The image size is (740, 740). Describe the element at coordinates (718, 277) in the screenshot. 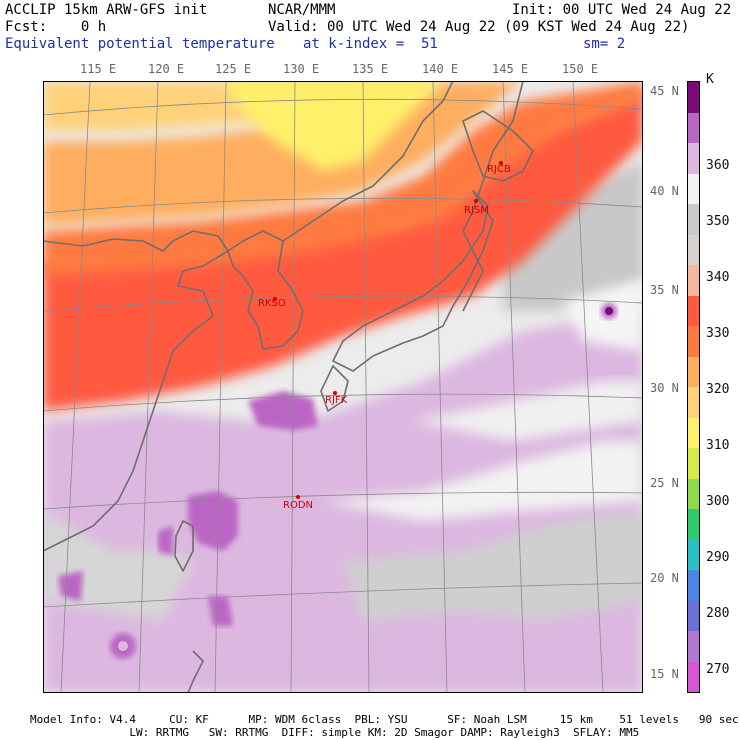

I see `colorbar-label: 340` at that location.